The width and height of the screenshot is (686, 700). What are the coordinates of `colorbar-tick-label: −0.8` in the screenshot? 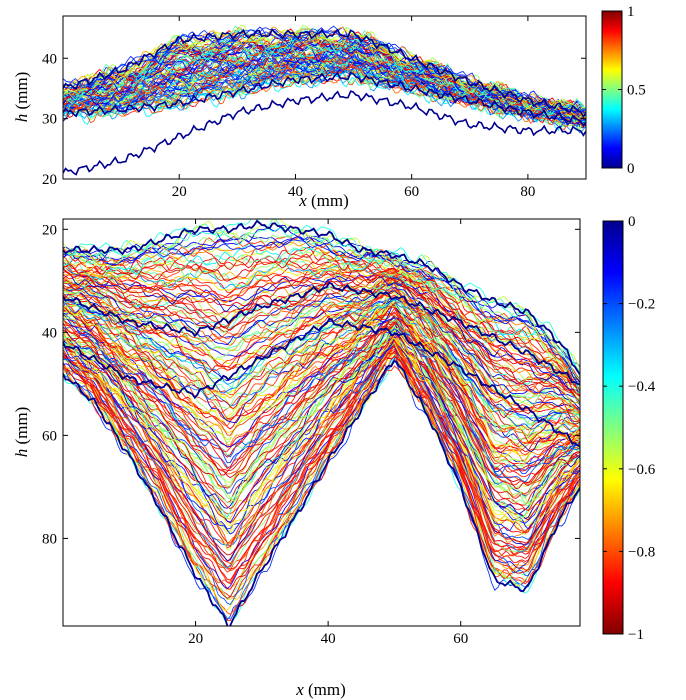 It's located at (641, 552).